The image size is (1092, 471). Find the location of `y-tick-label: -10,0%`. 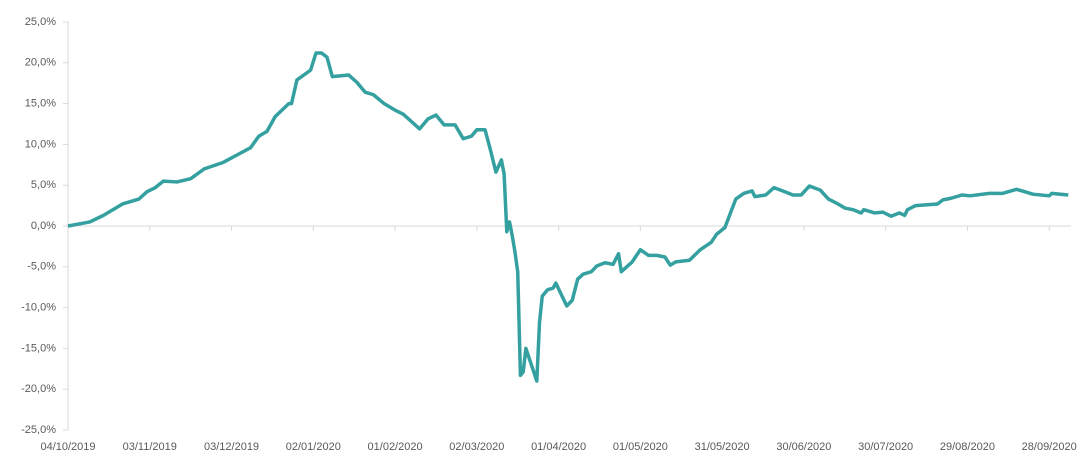

y-tick-label: -10,0% is located at coordinates (38, 308).